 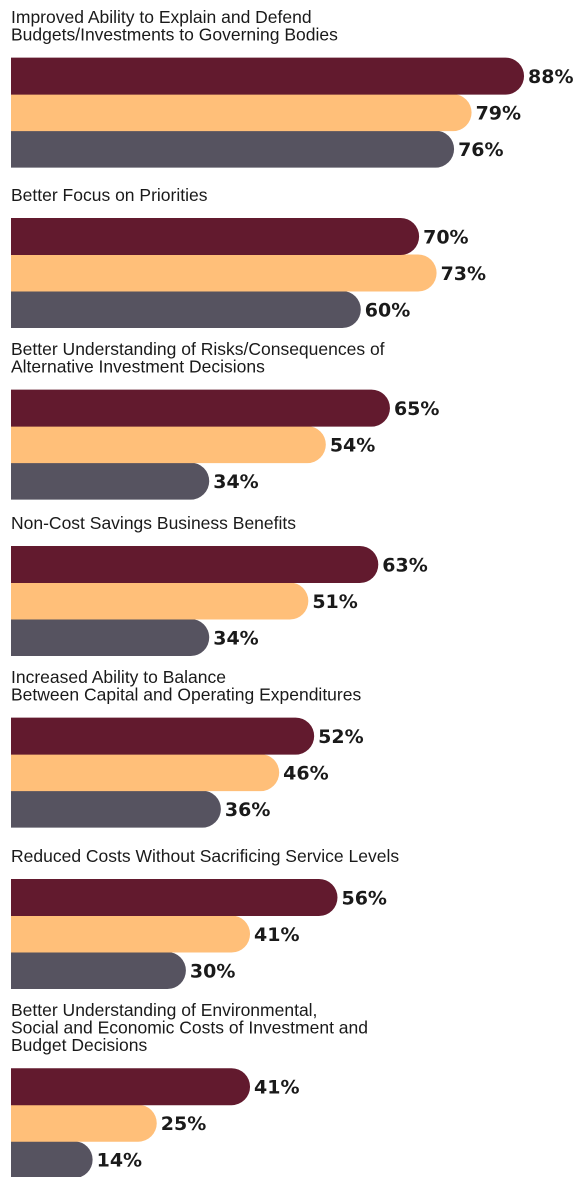 What do you see at coordinates (445, 238) in the screenshot?
I see `data-label: 70%` at bounding box center [445, 238].